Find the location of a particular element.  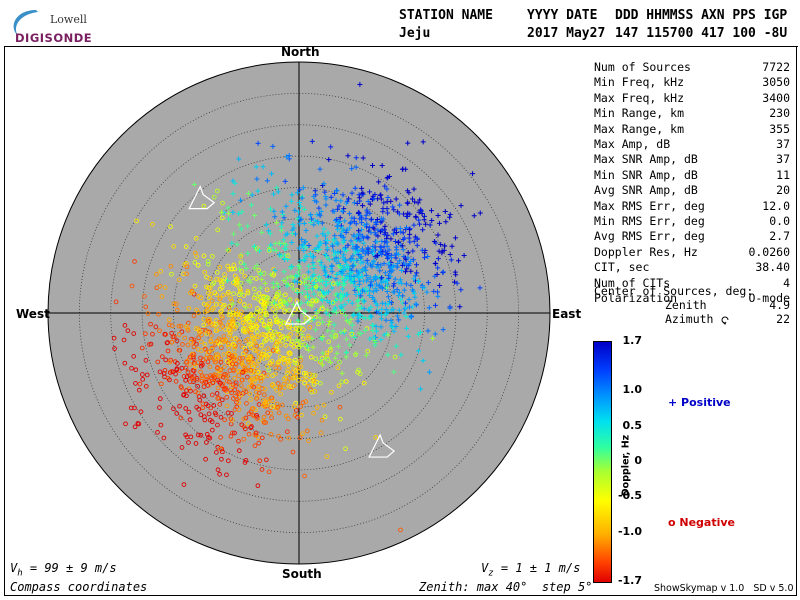

stat-label: Num of Sources is located at coordinates (642, 67).